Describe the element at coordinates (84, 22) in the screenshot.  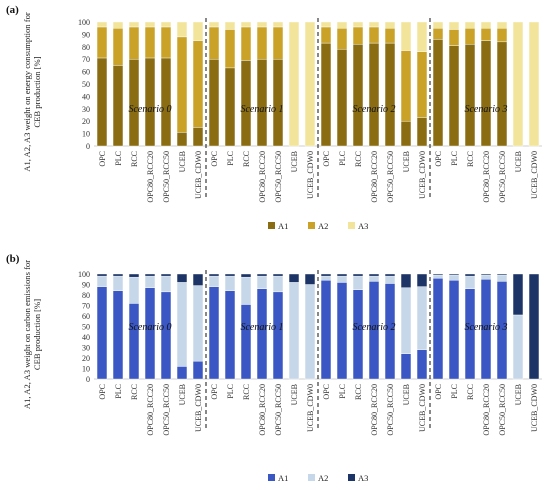
I see `y-tick-label: 100` at that location.